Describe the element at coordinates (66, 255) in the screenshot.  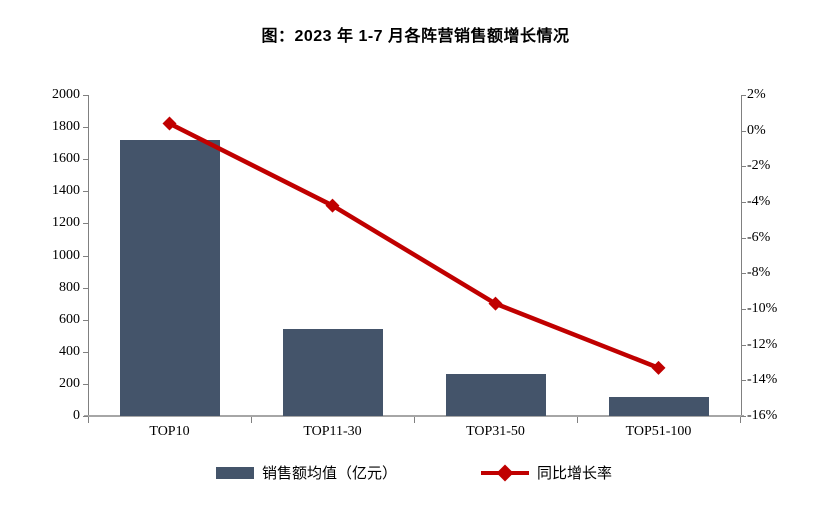
I see `y-axis-left-tick-label: 1000` at that location.